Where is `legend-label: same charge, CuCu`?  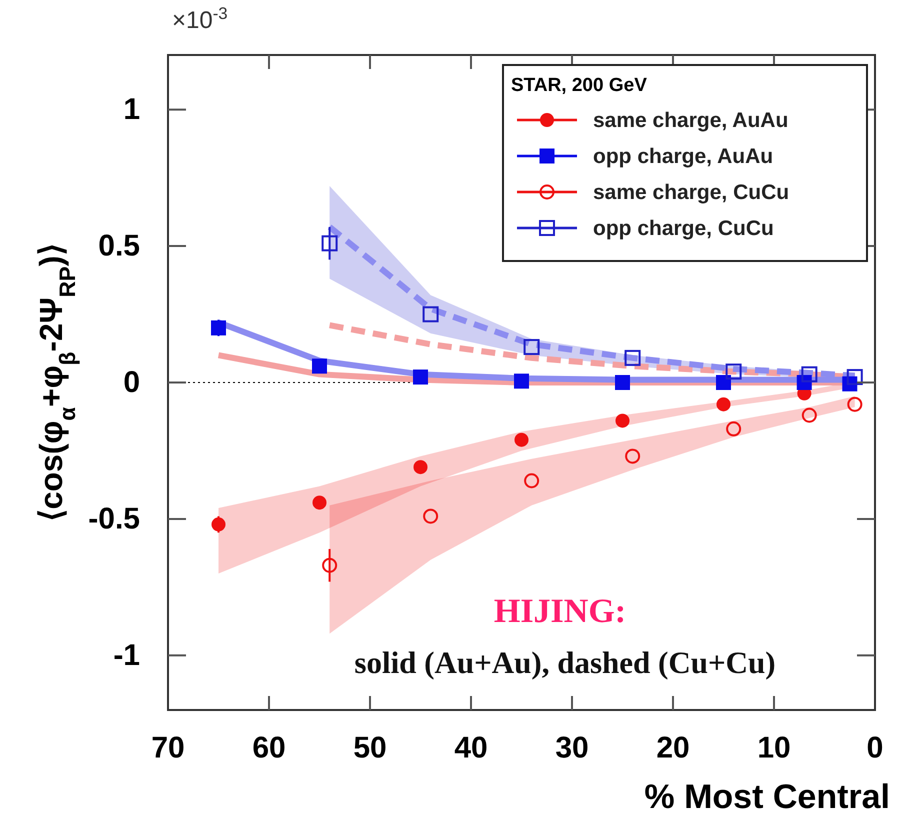 legend-label: same charge, CuCu is located at coordinates (691, 192).